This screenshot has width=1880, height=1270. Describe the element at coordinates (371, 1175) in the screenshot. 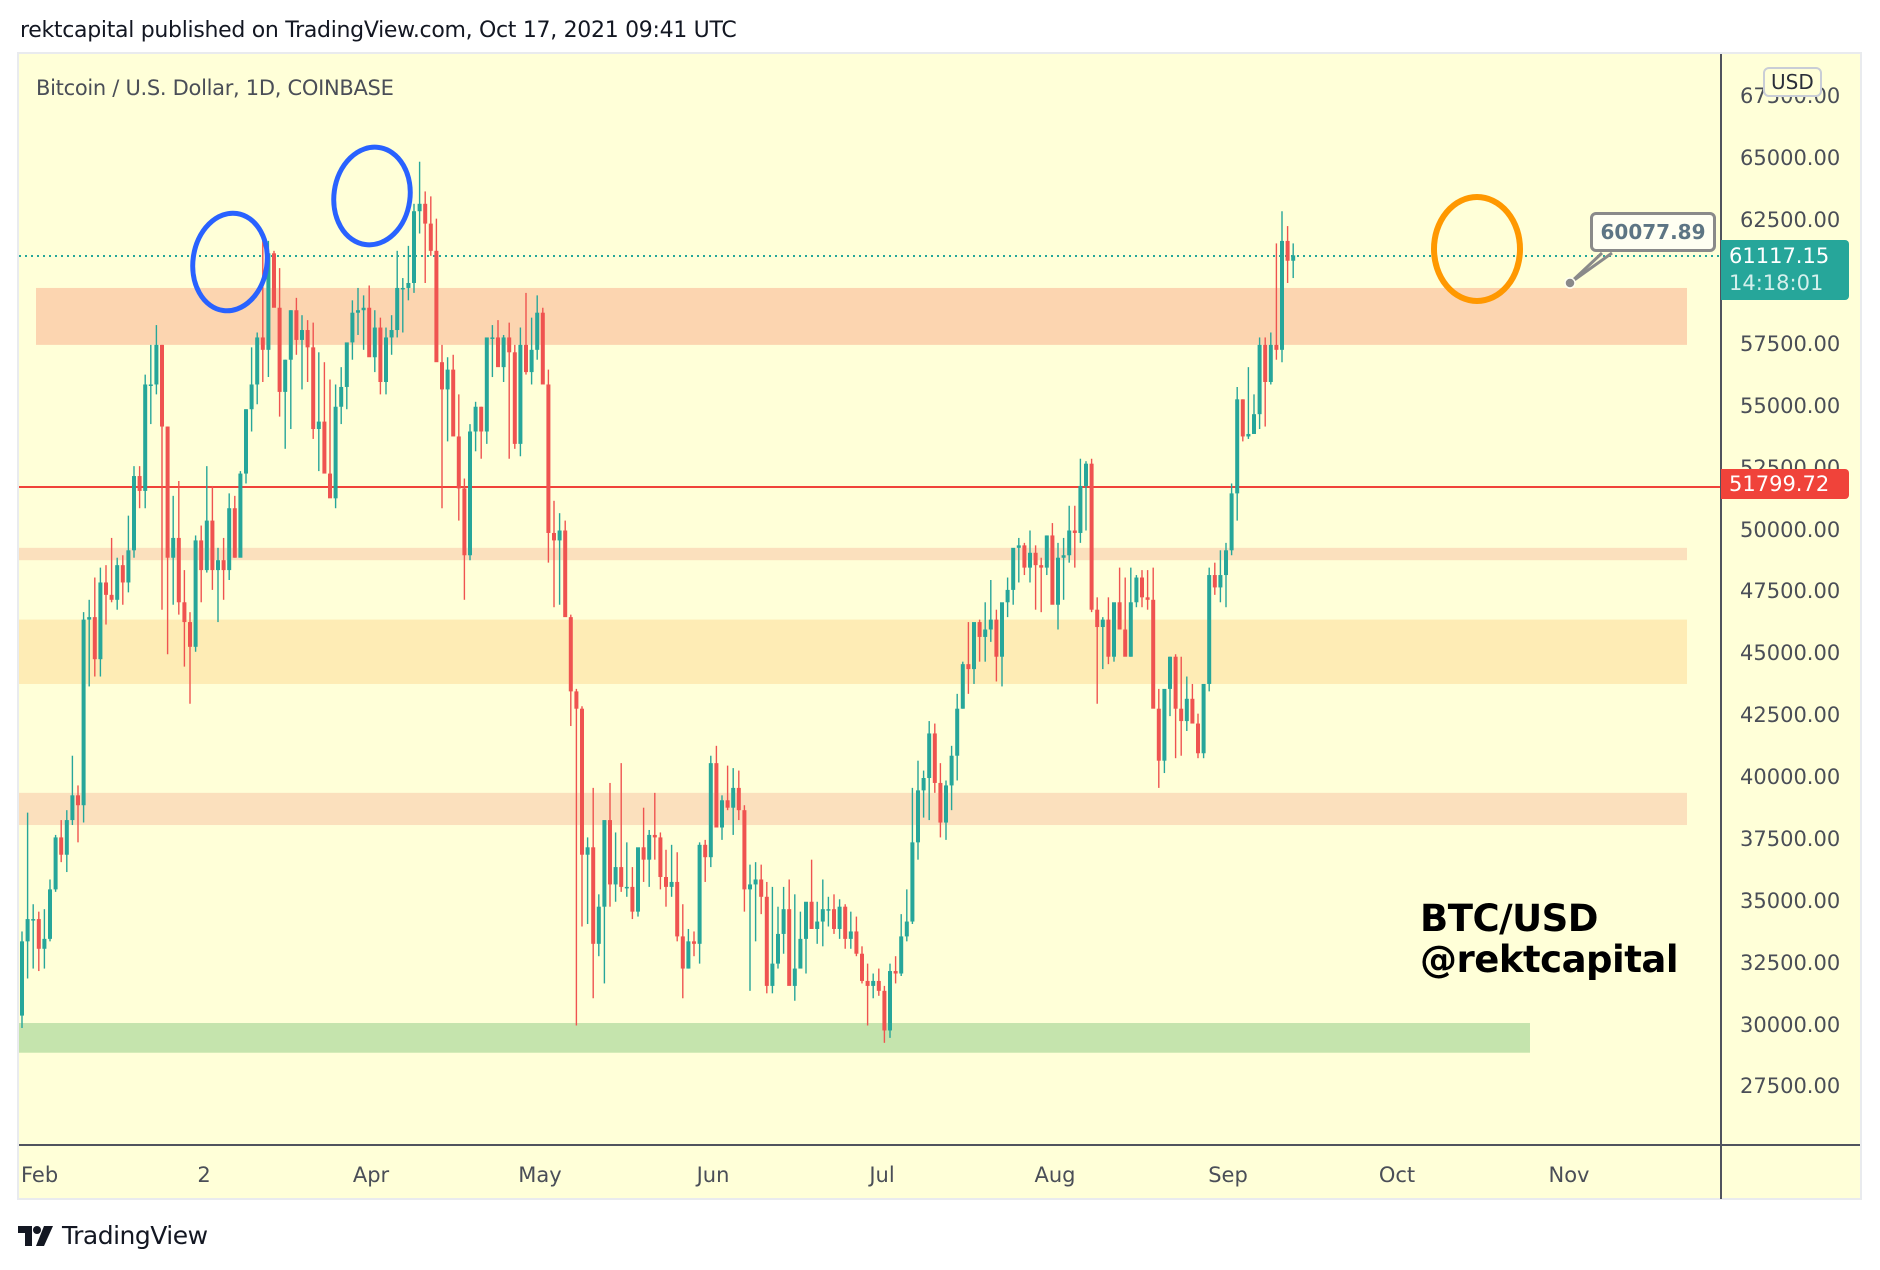

I see `time-tick-label: Apr` at that location.